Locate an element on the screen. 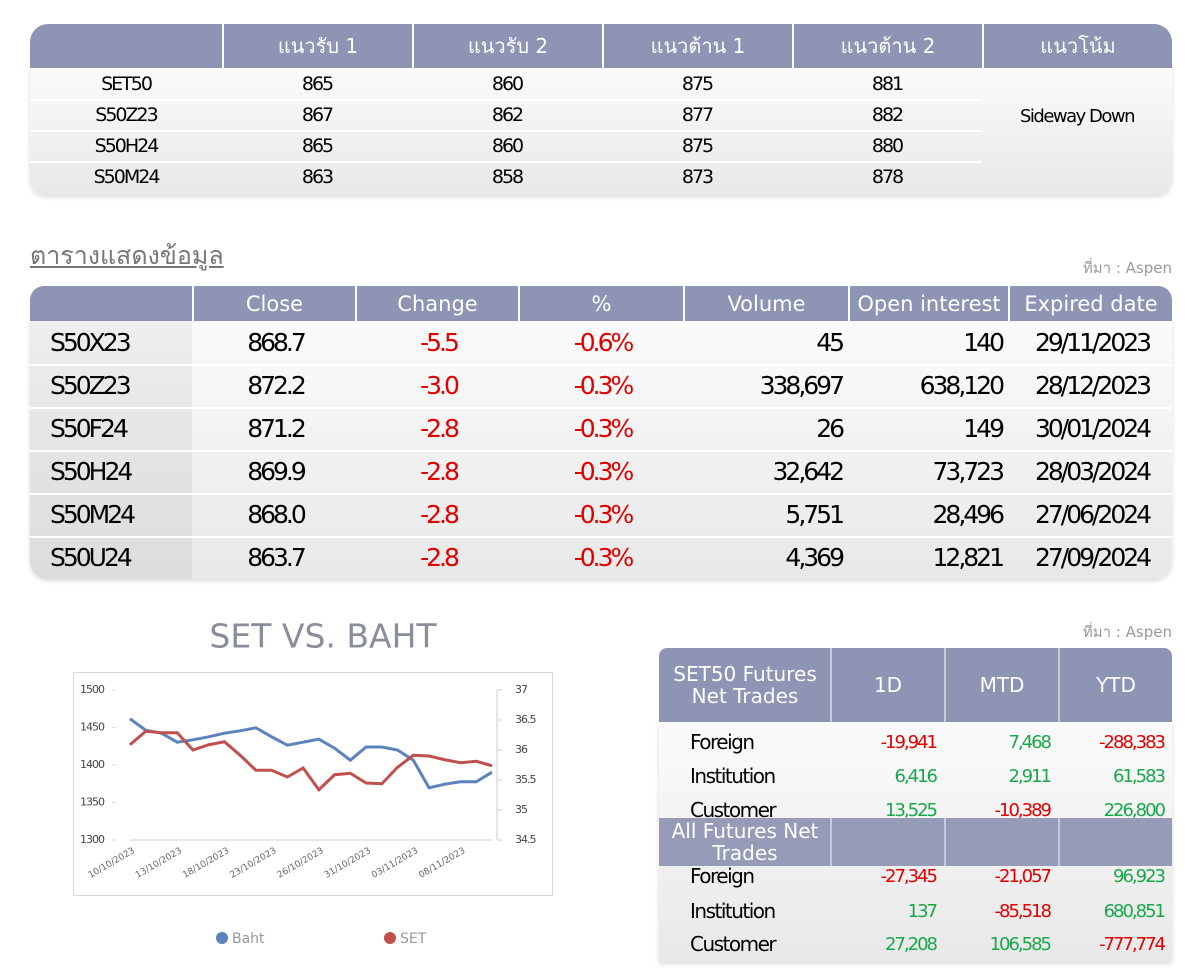 This screenshot has width=1200, height=976. cell: 863.7 is located at coordinates (277, 557).